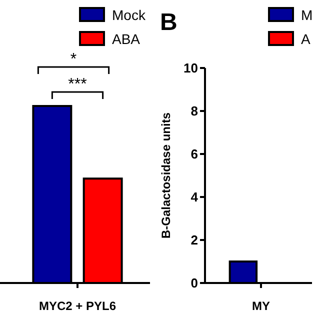  What do you see at coordinates (194, 283) in the screenshot?
I see `y-tick-label: 0` at bounding box center [194, 283].